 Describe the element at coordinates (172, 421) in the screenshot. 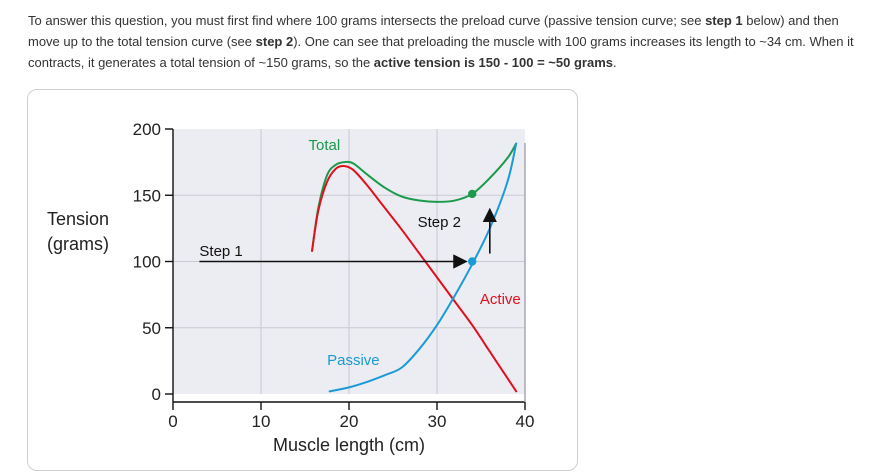

I see `x-tick-label-0: 0` at that location.